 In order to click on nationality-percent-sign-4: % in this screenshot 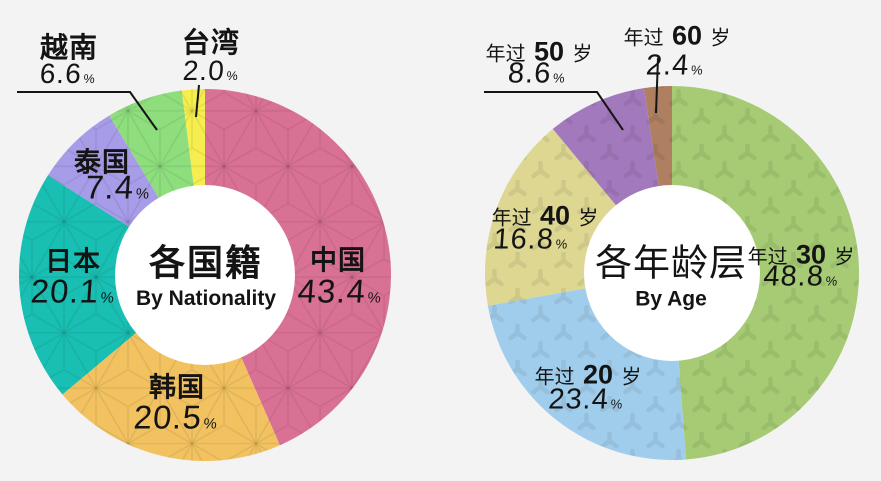, I will do `click(90, 79)`.